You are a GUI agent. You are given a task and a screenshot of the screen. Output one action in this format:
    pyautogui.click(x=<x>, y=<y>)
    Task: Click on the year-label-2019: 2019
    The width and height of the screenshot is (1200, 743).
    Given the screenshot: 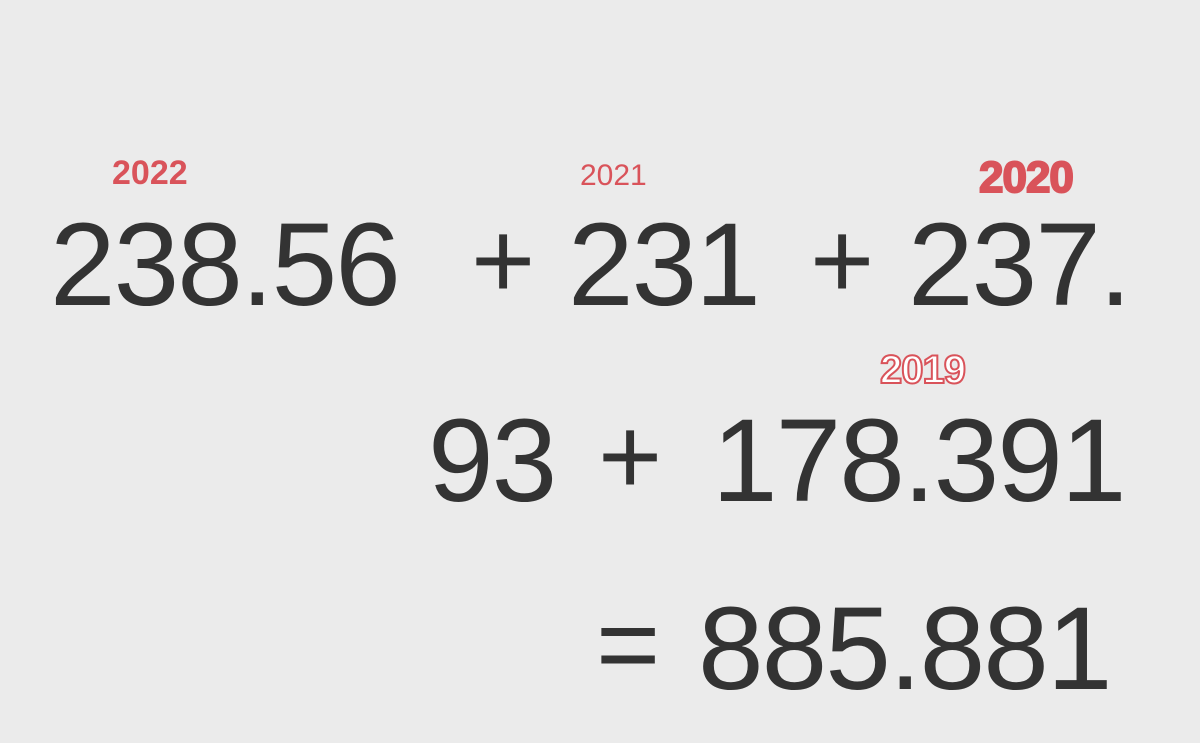 What is the action you would take?
    pyautogui.click(x=923, y=370)
    